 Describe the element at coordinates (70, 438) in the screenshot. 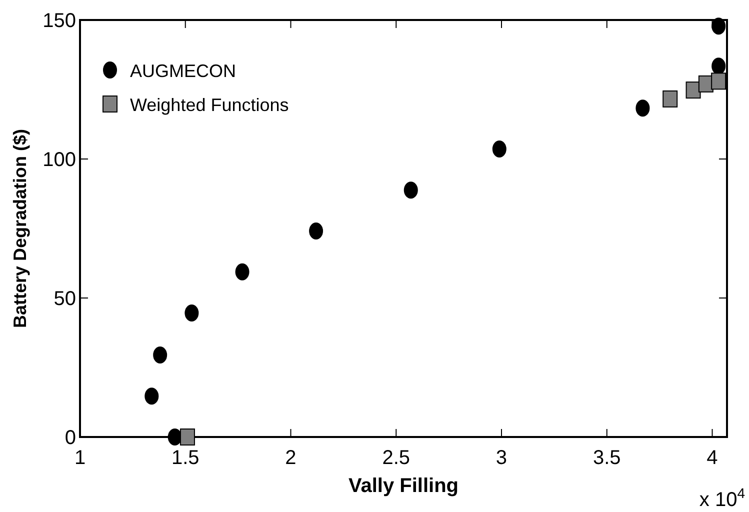

I see `y-tick-label: 0` at that location.